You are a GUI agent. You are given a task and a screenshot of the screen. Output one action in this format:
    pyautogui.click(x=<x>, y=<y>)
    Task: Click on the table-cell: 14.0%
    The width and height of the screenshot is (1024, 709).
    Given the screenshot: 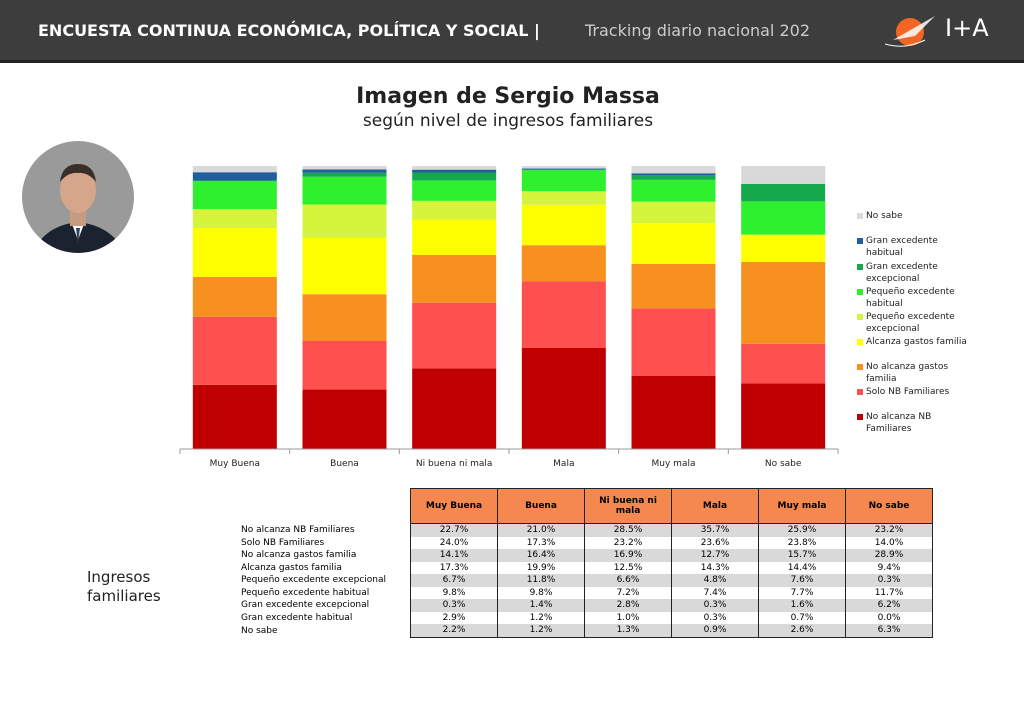 What is the action you would take?
    pyautogui.click(x=889, y=542)
    